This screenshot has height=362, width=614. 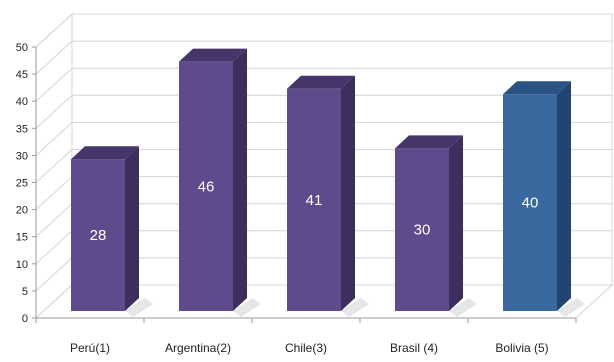 I want to click on data-label: 30, so click(x=422, y=230).